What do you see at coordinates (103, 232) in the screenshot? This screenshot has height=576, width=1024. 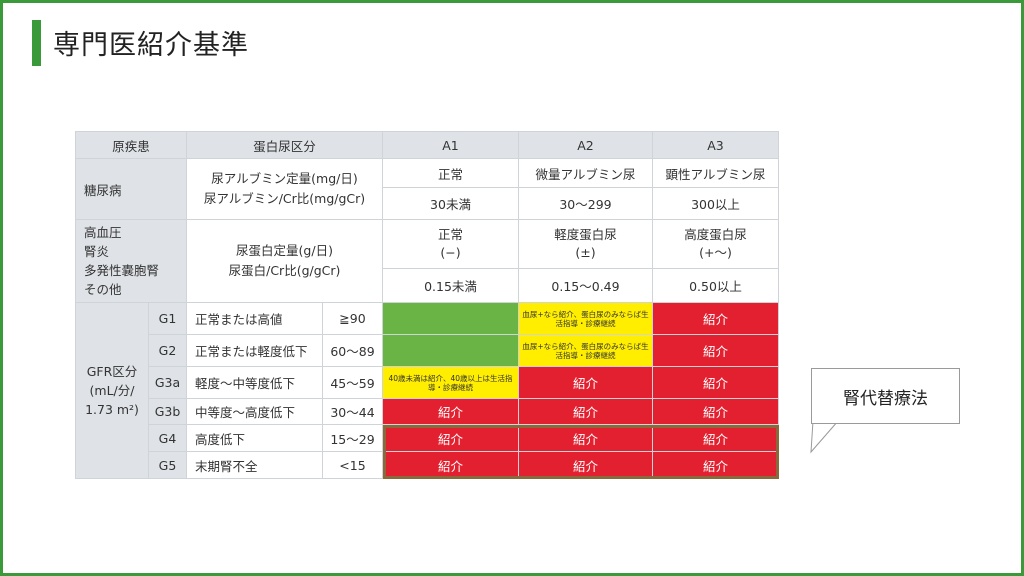 I see `other-disease-line-1: 高血圧` at bounding box center [103, 232].